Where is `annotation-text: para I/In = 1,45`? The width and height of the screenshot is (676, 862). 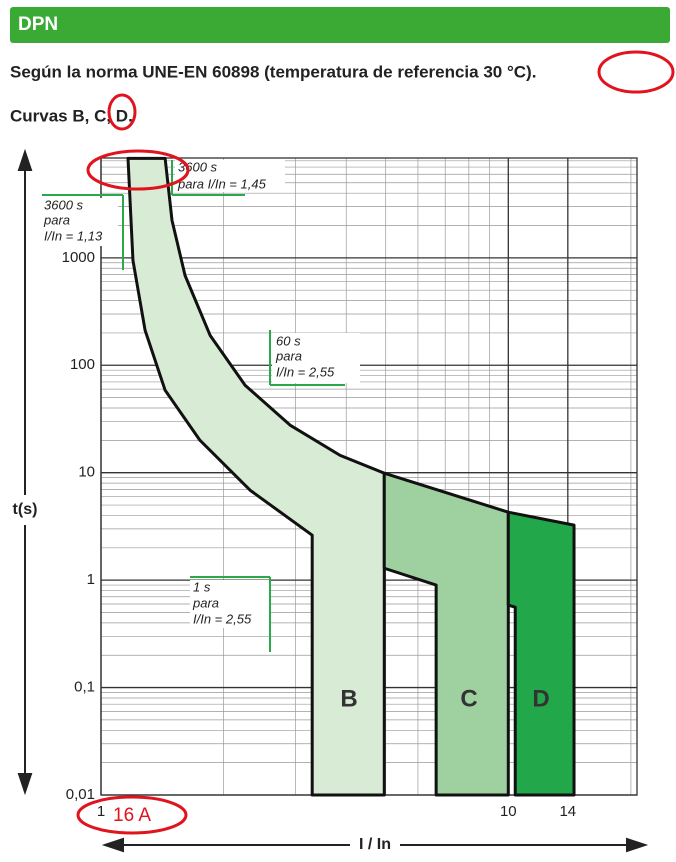 annotation-text: para I/In = 1,45 is located at coordinates (222, 183).